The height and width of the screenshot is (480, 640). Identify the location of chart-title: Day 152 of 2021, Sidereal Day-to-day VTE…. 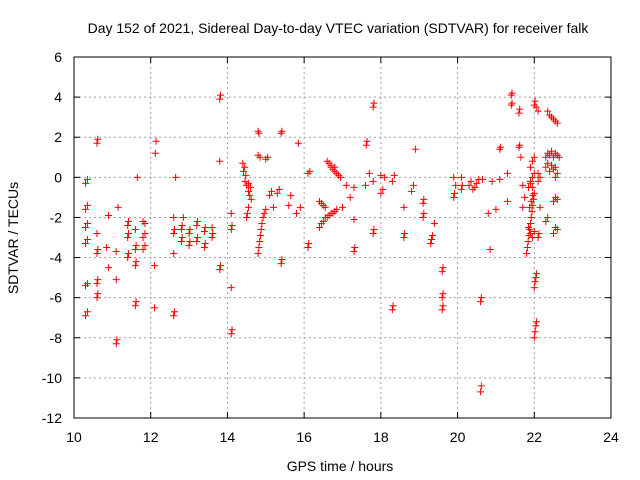
(339, 28).